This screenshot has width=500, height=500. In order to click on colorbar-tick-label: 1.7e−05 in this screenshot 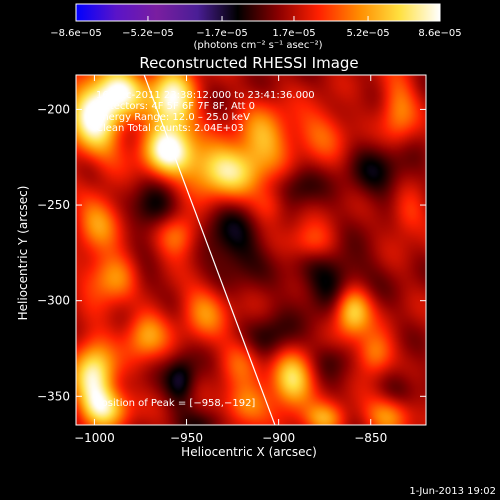, I will do `click(293, 33)`.